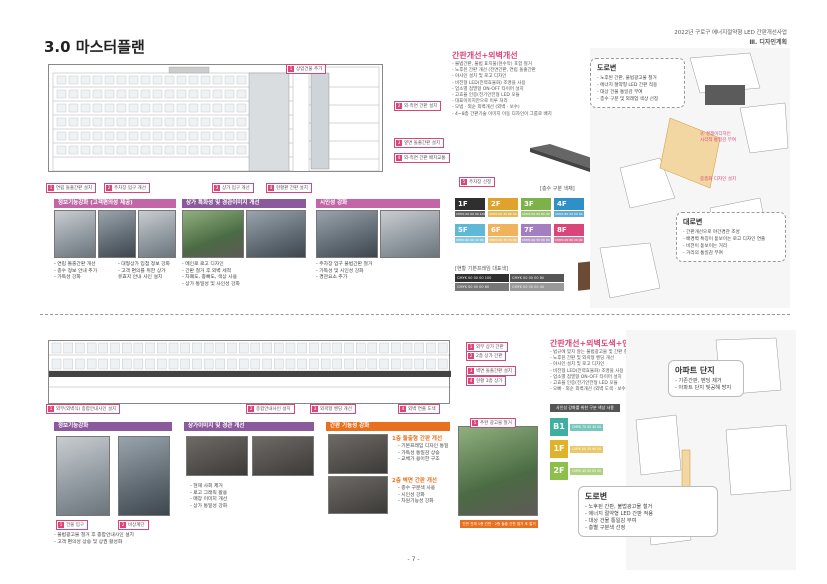 The width and height of the screenshot is (827, 584). Describe the element at coordinates (587, 471) in the screenshot. I see `floor-code: CMYK 45 00 85 00` at that location.